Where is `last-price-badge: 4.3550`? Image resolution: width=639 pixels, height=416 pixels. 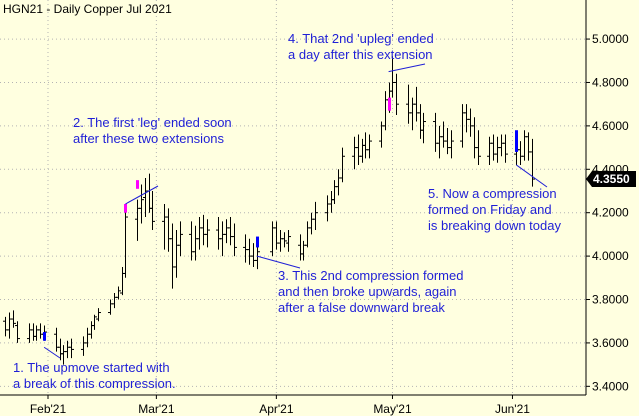
last-price-badge: 4.3550 is located at coordinates (611, 179).